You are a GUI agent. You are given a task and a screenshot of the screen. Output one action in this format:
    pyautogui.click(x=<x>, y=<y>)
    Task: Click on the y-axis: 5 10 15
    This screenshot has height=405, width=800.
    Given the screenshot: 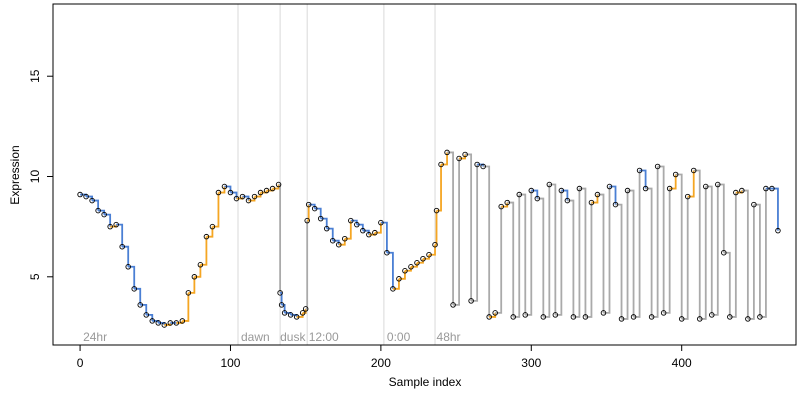 What is the action you would take?
    pyautogui.click(x=41, y=174)
    